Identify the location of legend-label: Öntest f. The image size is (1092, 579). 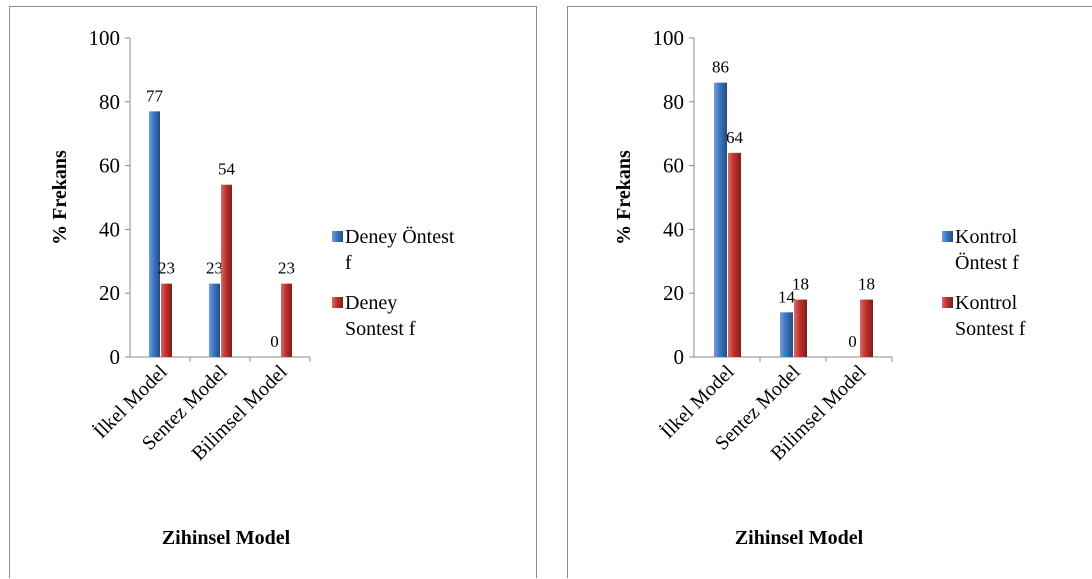
(987, 262).